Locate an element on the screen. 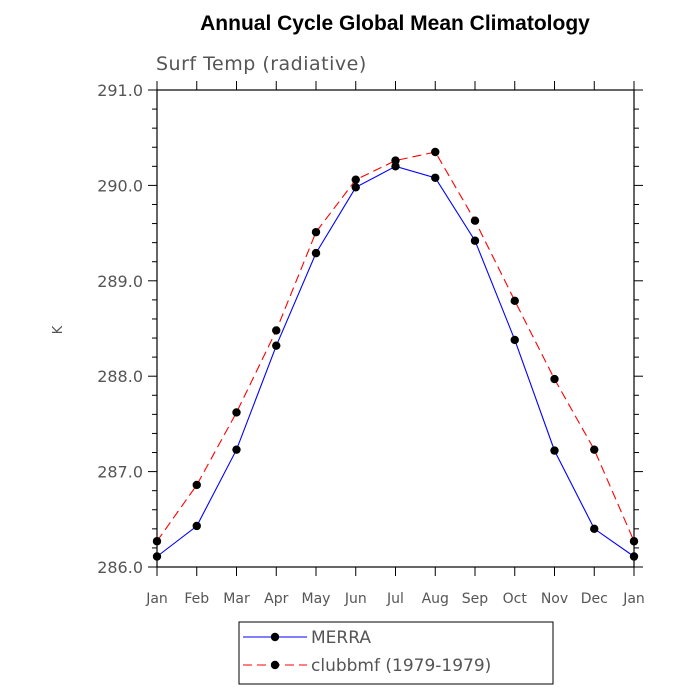  legend-label-merra: MERRA is located at coordinates (341, 638).